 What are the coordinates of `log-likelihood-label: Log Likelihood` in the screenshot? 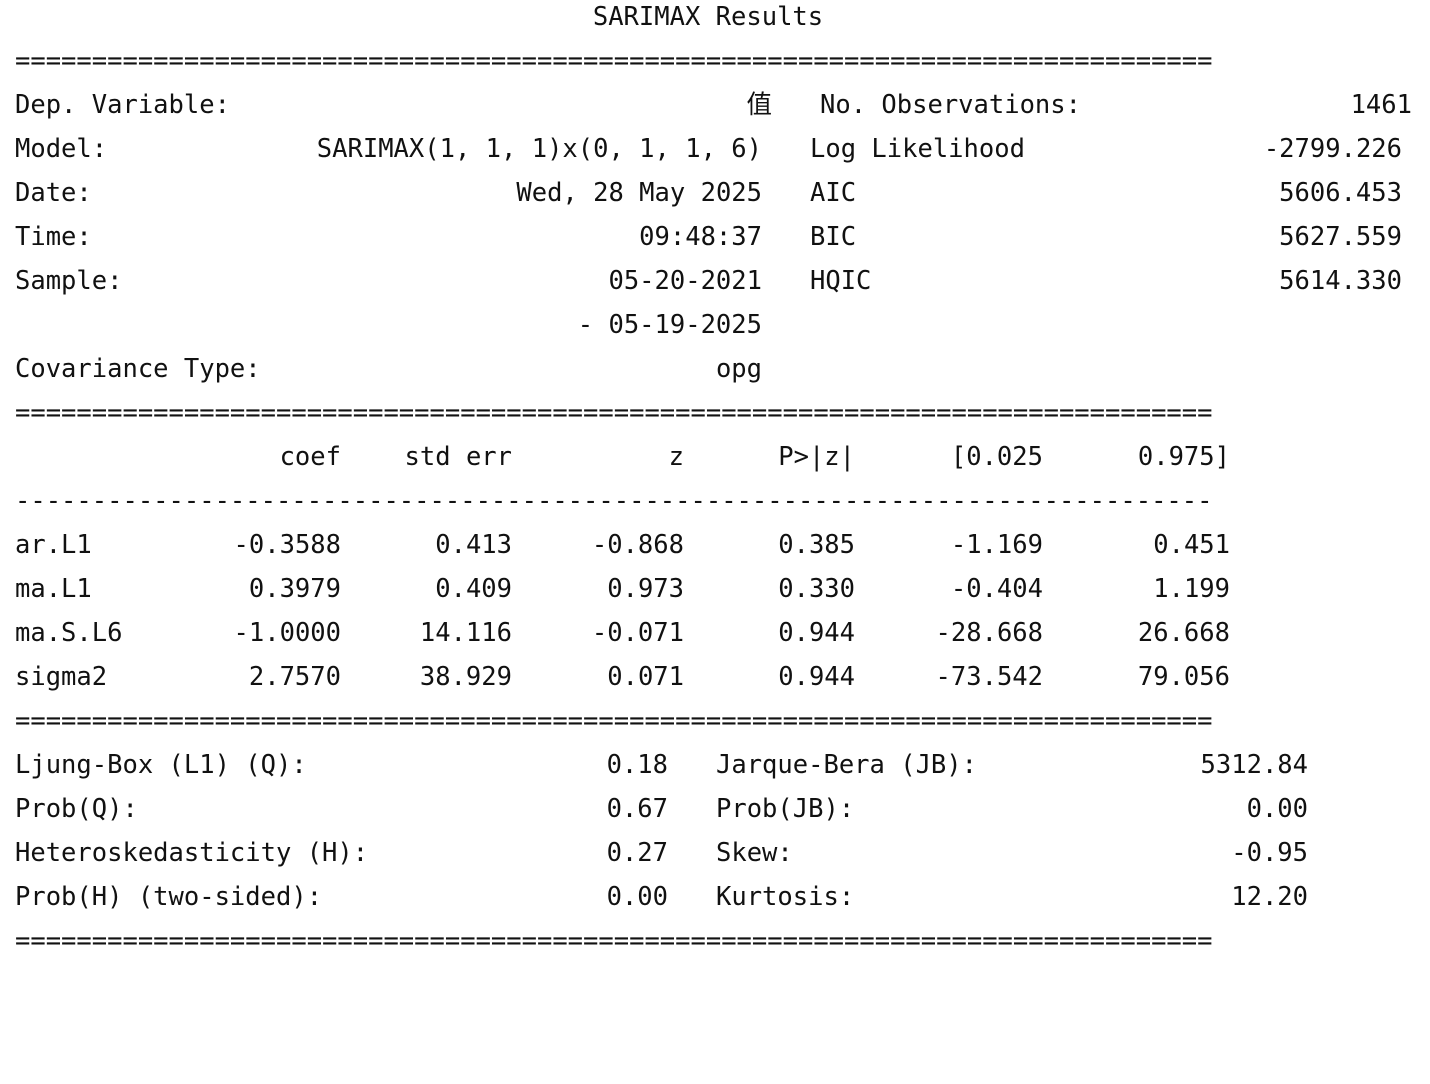 It's located at (917, 149).